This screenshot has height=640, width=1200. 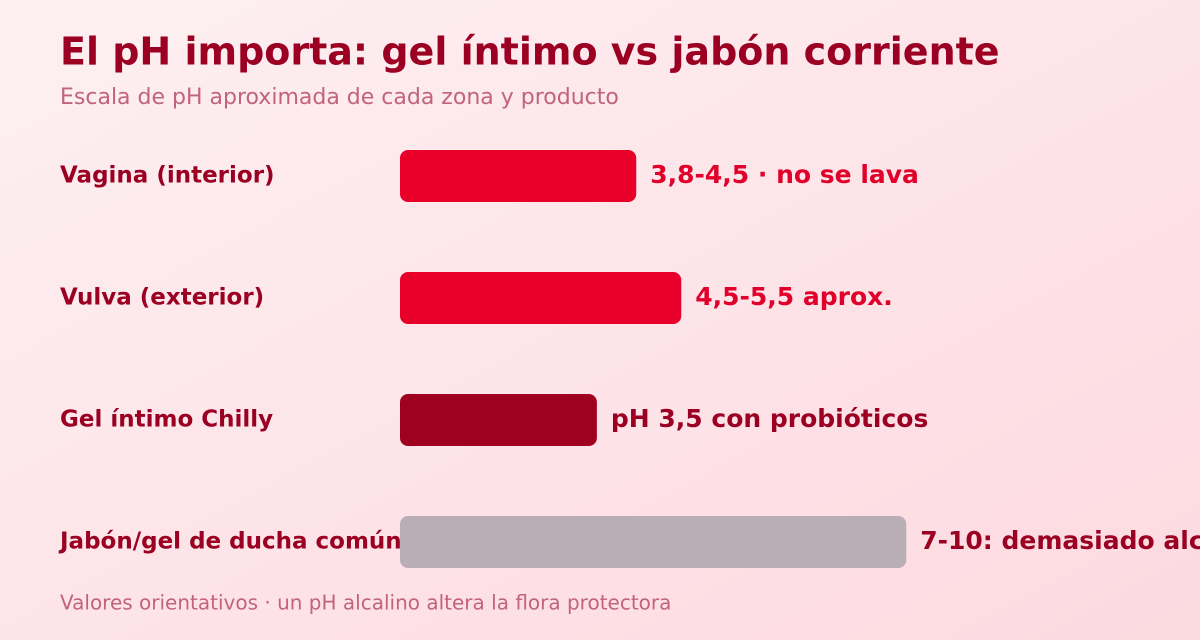 What do you see at coordinates (230, 542) in the screenshot?
I see `category-label: Jabón/gel de ducha común` at bounding box center [230, 542].